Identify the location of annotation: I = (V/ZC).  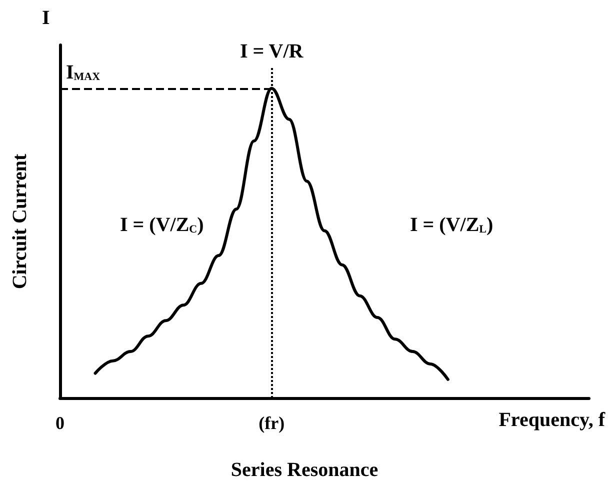
(162, 225).